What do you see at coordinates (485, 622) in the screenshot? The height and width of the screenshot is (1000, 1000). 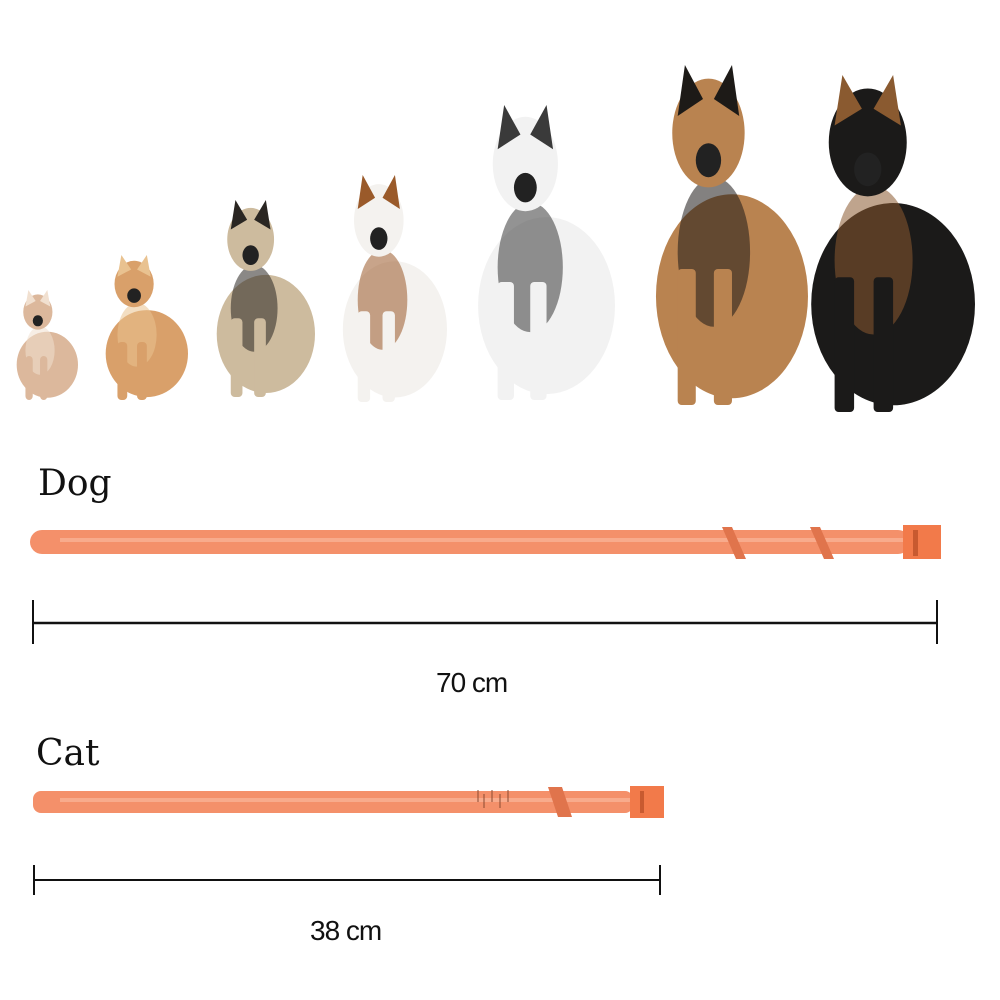 I see `dog-length-rule` at bounding box center [485, 622].